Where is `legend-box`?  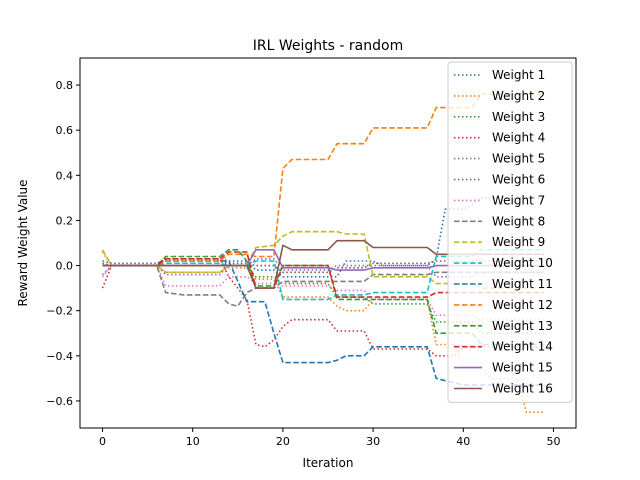
legend-box is located at coordinates (510, 232).